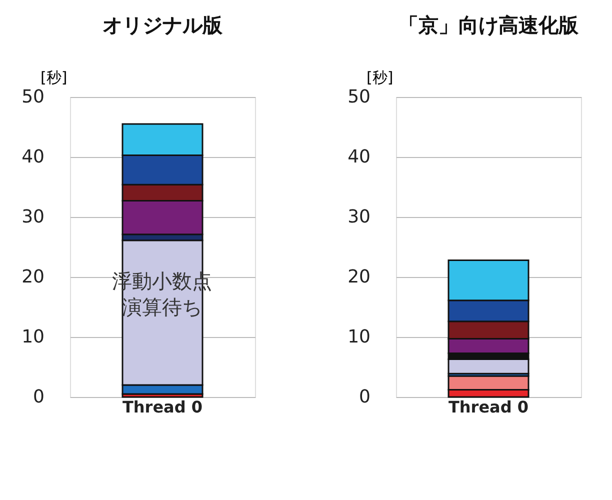 The width and height of the screenshot is (612, 500). Describe the element at coordinates (163, 25) in the screenshot. I see `chart-title: オリジナル版` at that location.